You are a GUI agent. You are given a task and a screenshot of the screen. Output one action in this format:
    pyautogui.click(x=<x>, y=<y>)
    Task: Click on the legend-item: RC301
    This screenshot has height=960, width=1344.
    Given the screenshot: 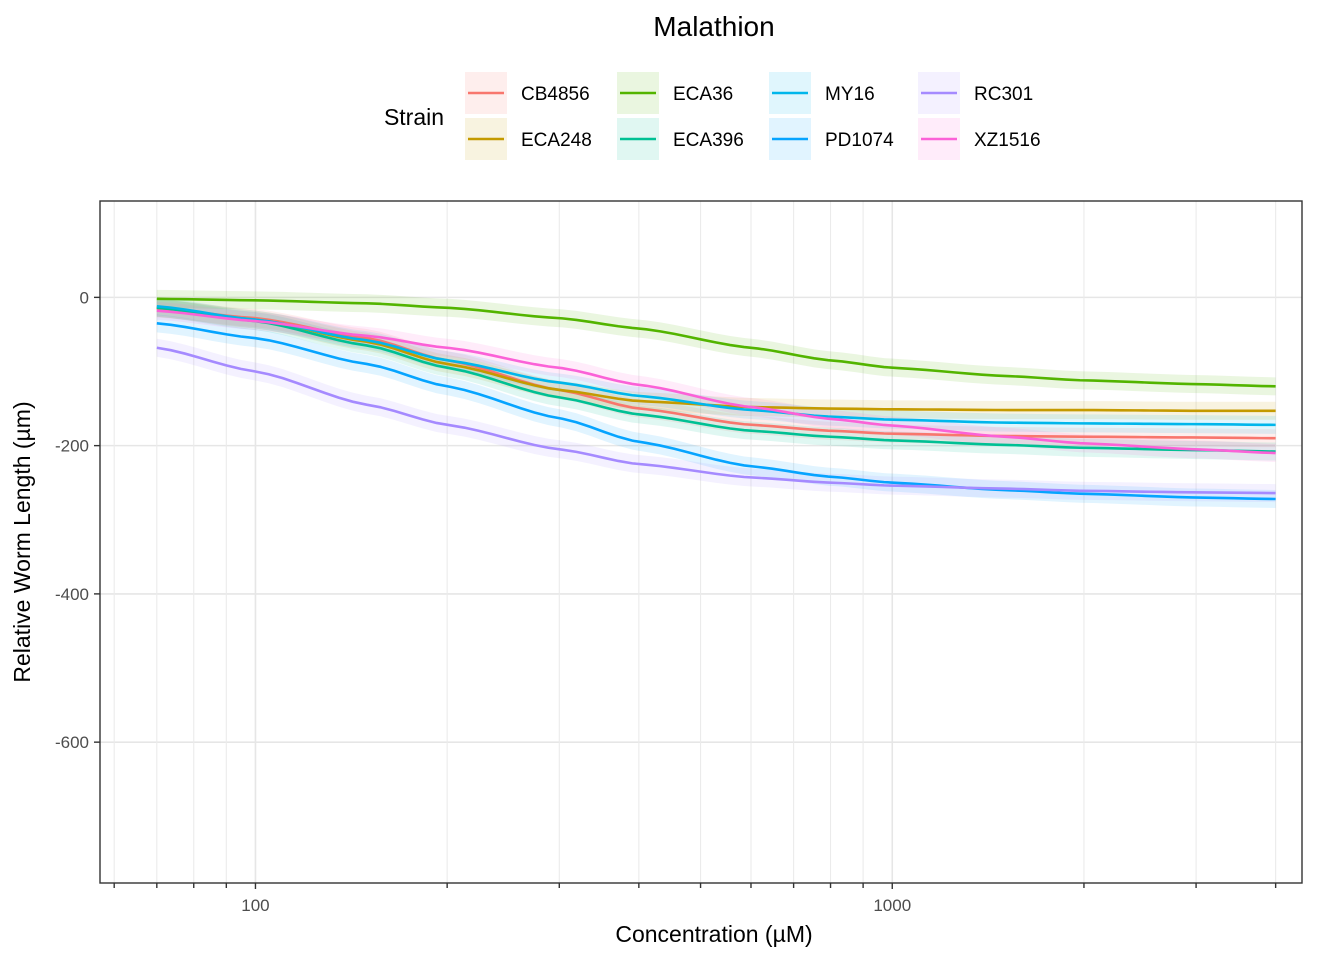 What is the action you would take?
    pyautogui.click(x=975, y=93)
    